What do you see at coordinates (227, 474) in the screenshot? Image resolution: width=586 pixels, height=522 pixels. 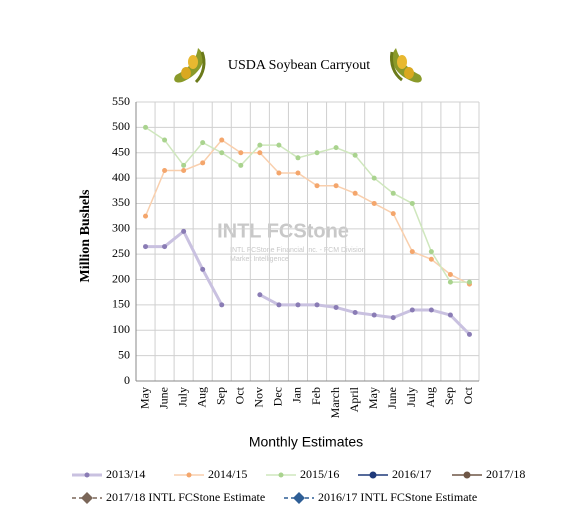 I see `legend-label: 2014/15` at bounding box center [227, 474].